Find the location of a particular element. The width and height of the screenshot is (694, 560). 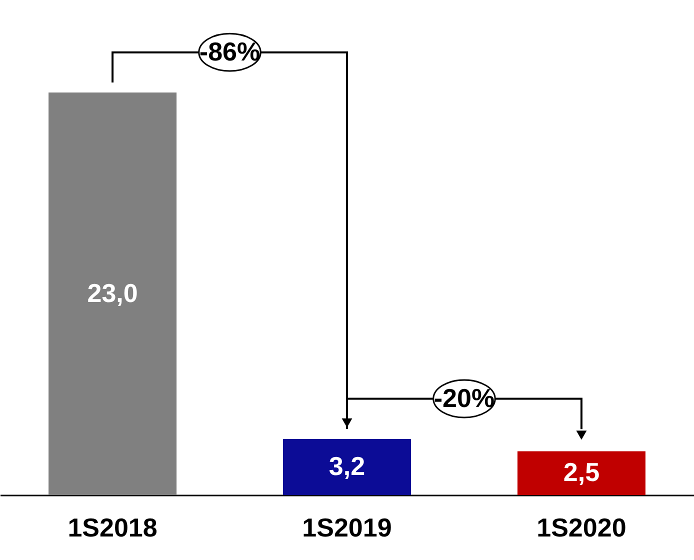

annotation: -20% is located at coordinates (464, 397).